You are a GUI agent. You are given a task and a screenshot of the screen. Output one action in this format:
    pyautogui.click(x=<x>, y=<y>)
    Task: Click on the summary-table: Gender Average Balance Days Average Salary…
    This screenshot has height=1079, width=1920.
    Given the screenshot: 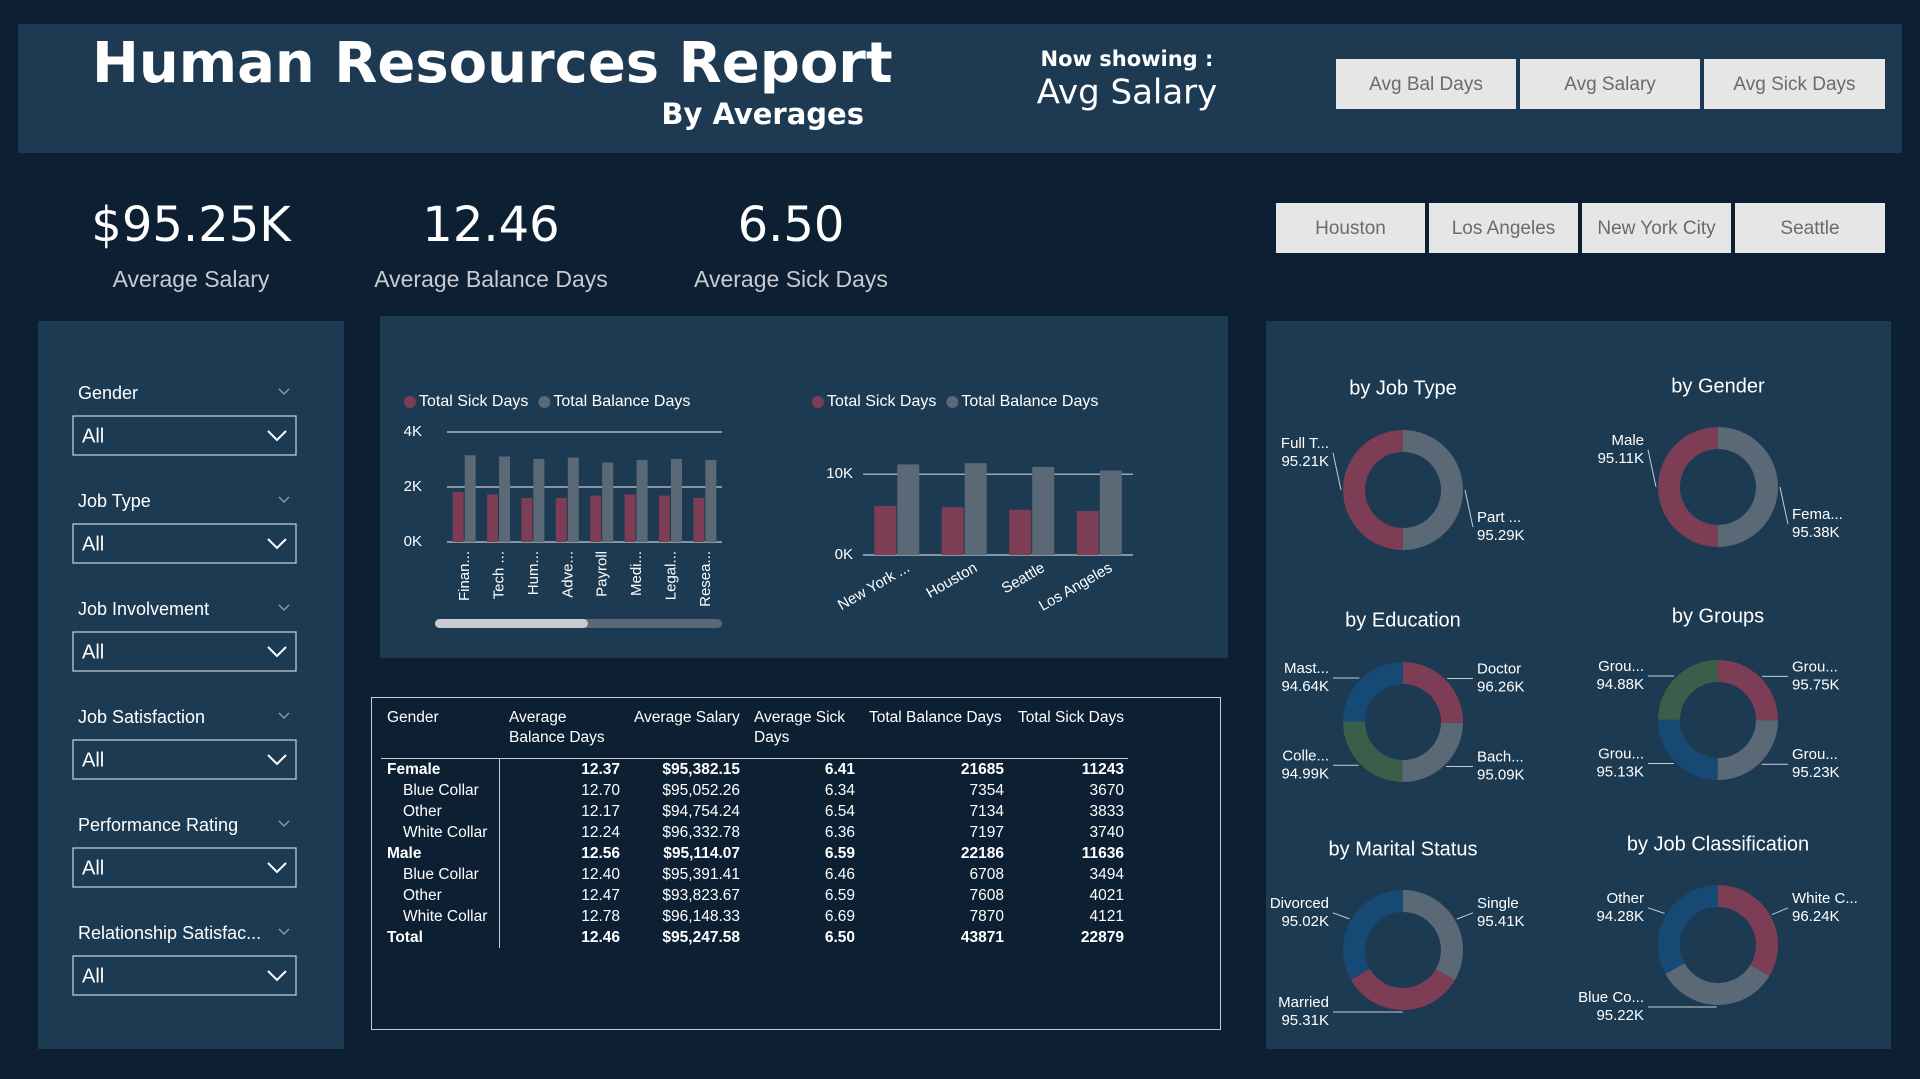 What is the action you would take?
    pyautogui.click(x=796, y=863)
    